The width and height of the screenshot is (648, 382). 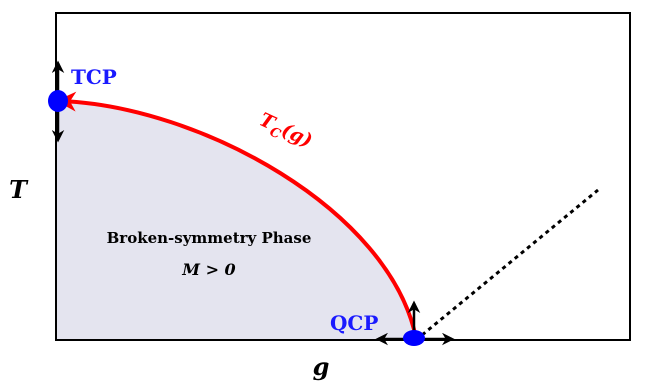 I want to click on qcp-label: QCP, so click(x=354, y=323).